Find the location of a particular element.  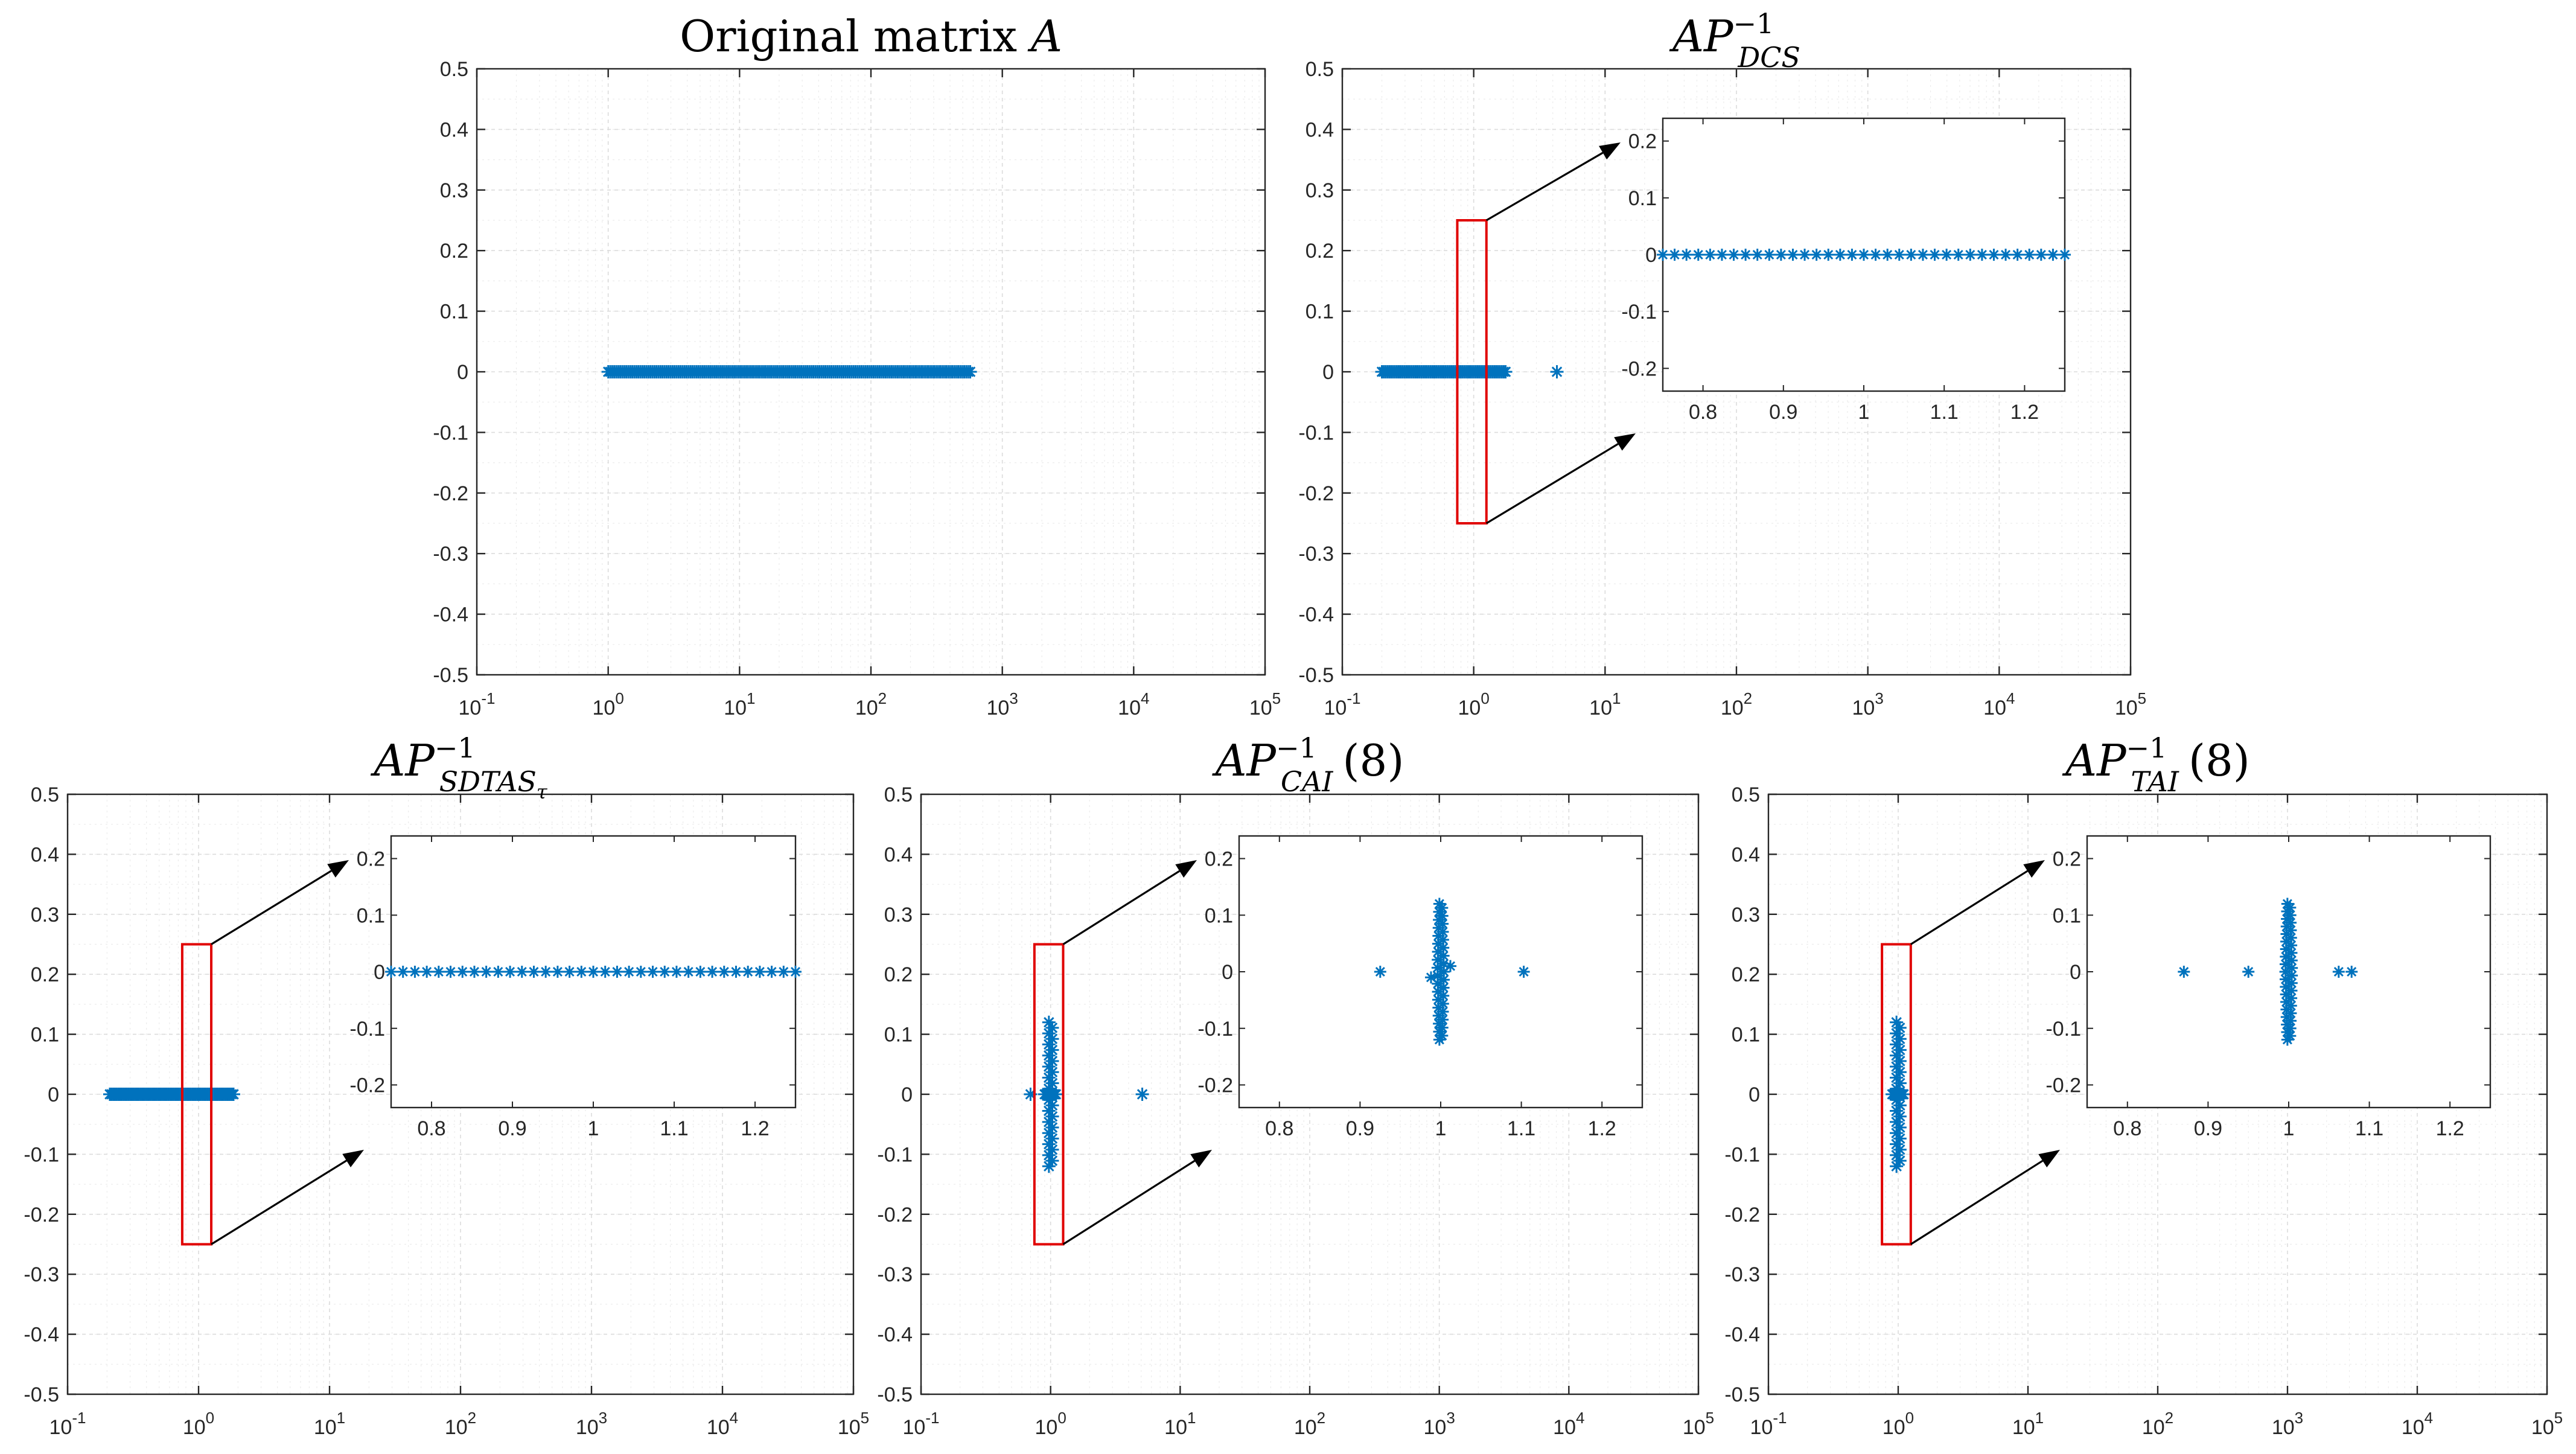

chart-title: Original matrix A is located at coordinates (871, 36).